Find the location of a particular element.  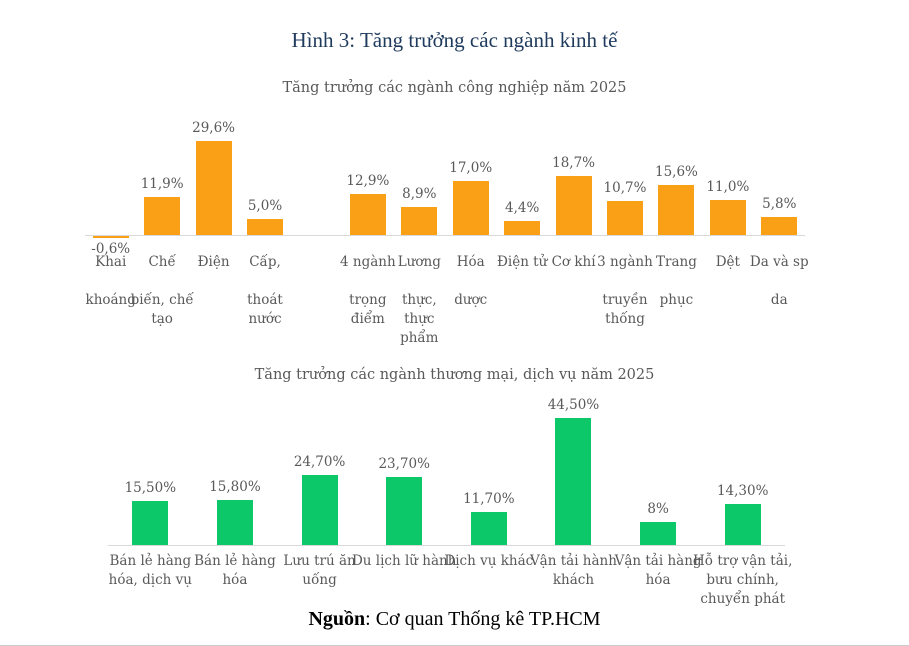

bar-value-label: 8% is located at coordinates (658, 509).